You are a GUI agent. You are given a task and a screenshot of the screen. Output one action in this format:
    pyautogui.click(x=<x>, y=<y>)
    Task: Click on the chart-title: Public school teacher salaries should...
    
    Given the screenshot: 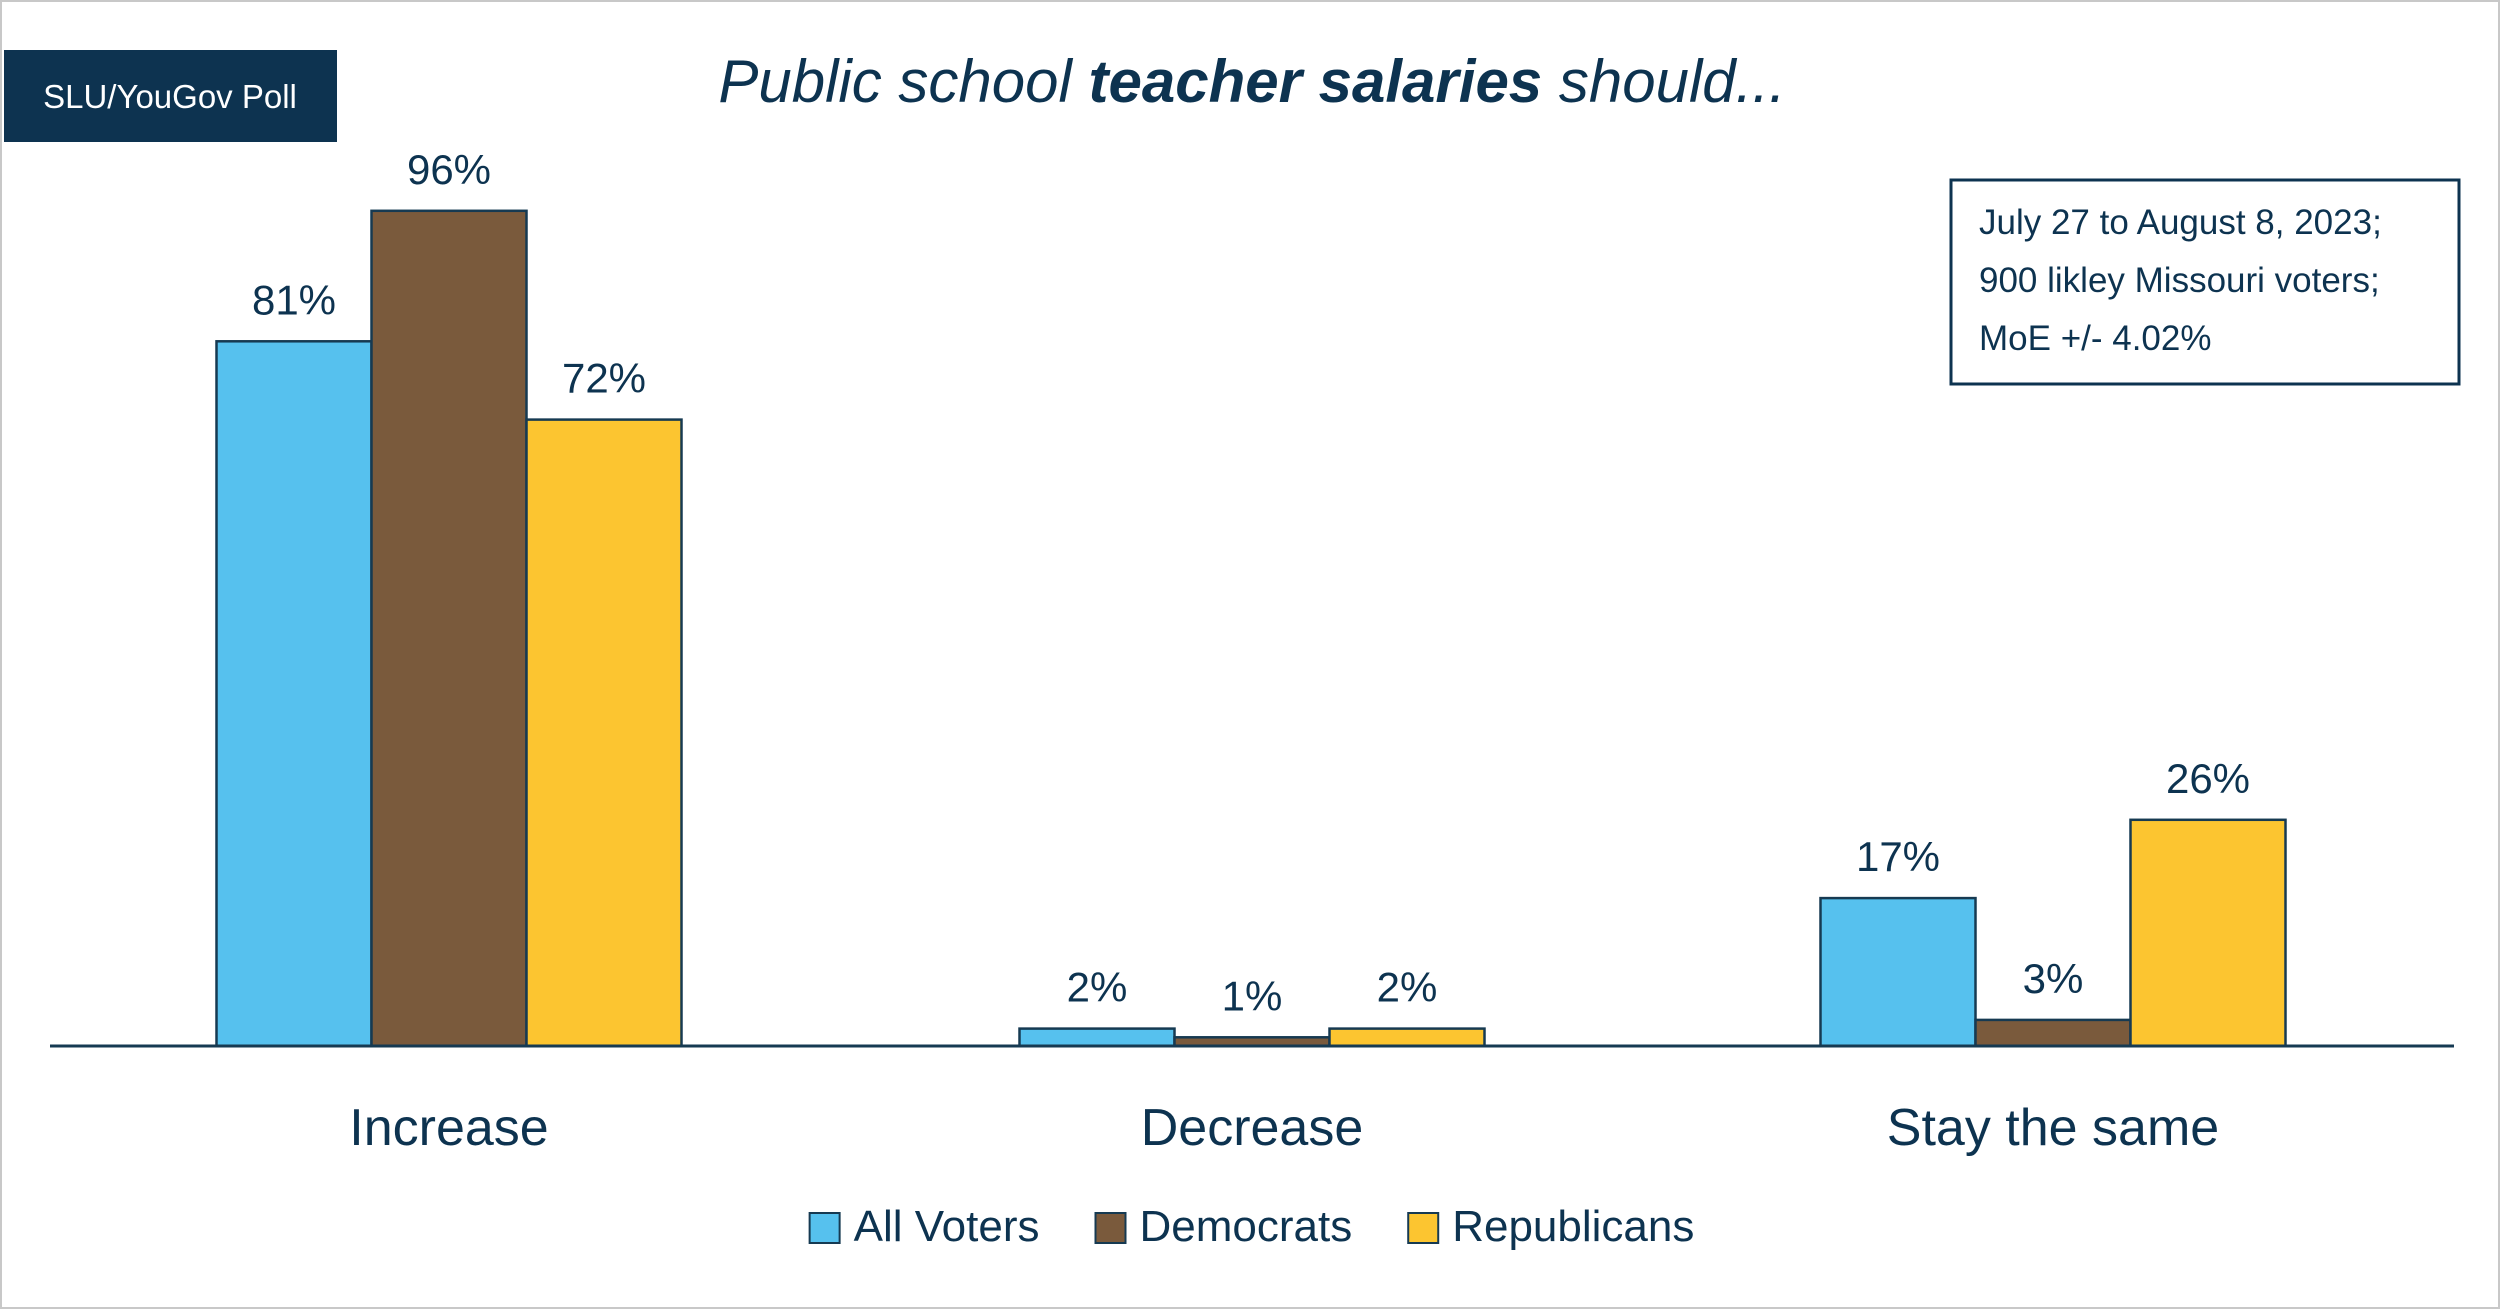 What is the action you would take?
    pyautogui.click(x=1251, y=81)
    